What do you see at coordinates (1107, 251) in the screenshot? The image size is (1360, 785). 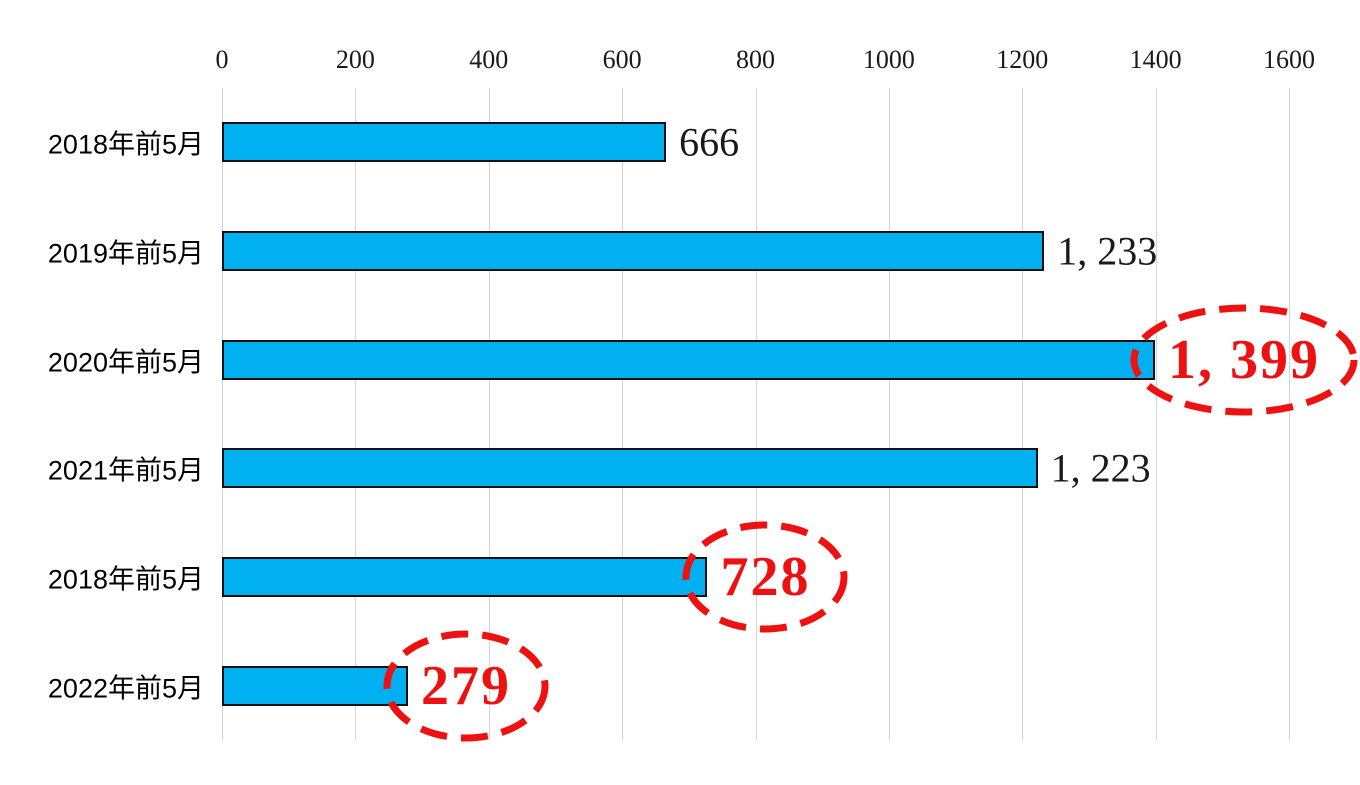 I see `value-label: 1, 233` at bounding box center [1107, 251].